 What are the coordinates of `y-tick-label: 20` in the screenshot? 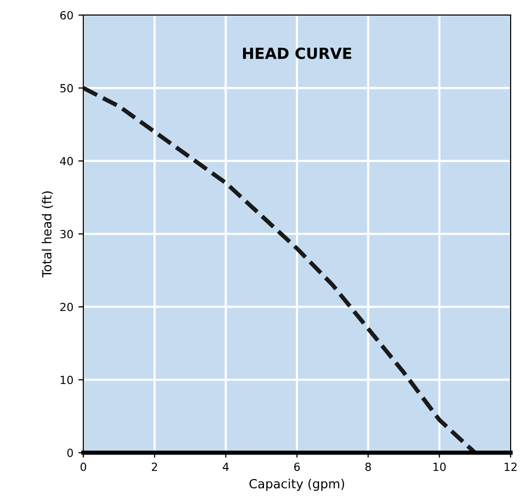 It's located at (66, 307).